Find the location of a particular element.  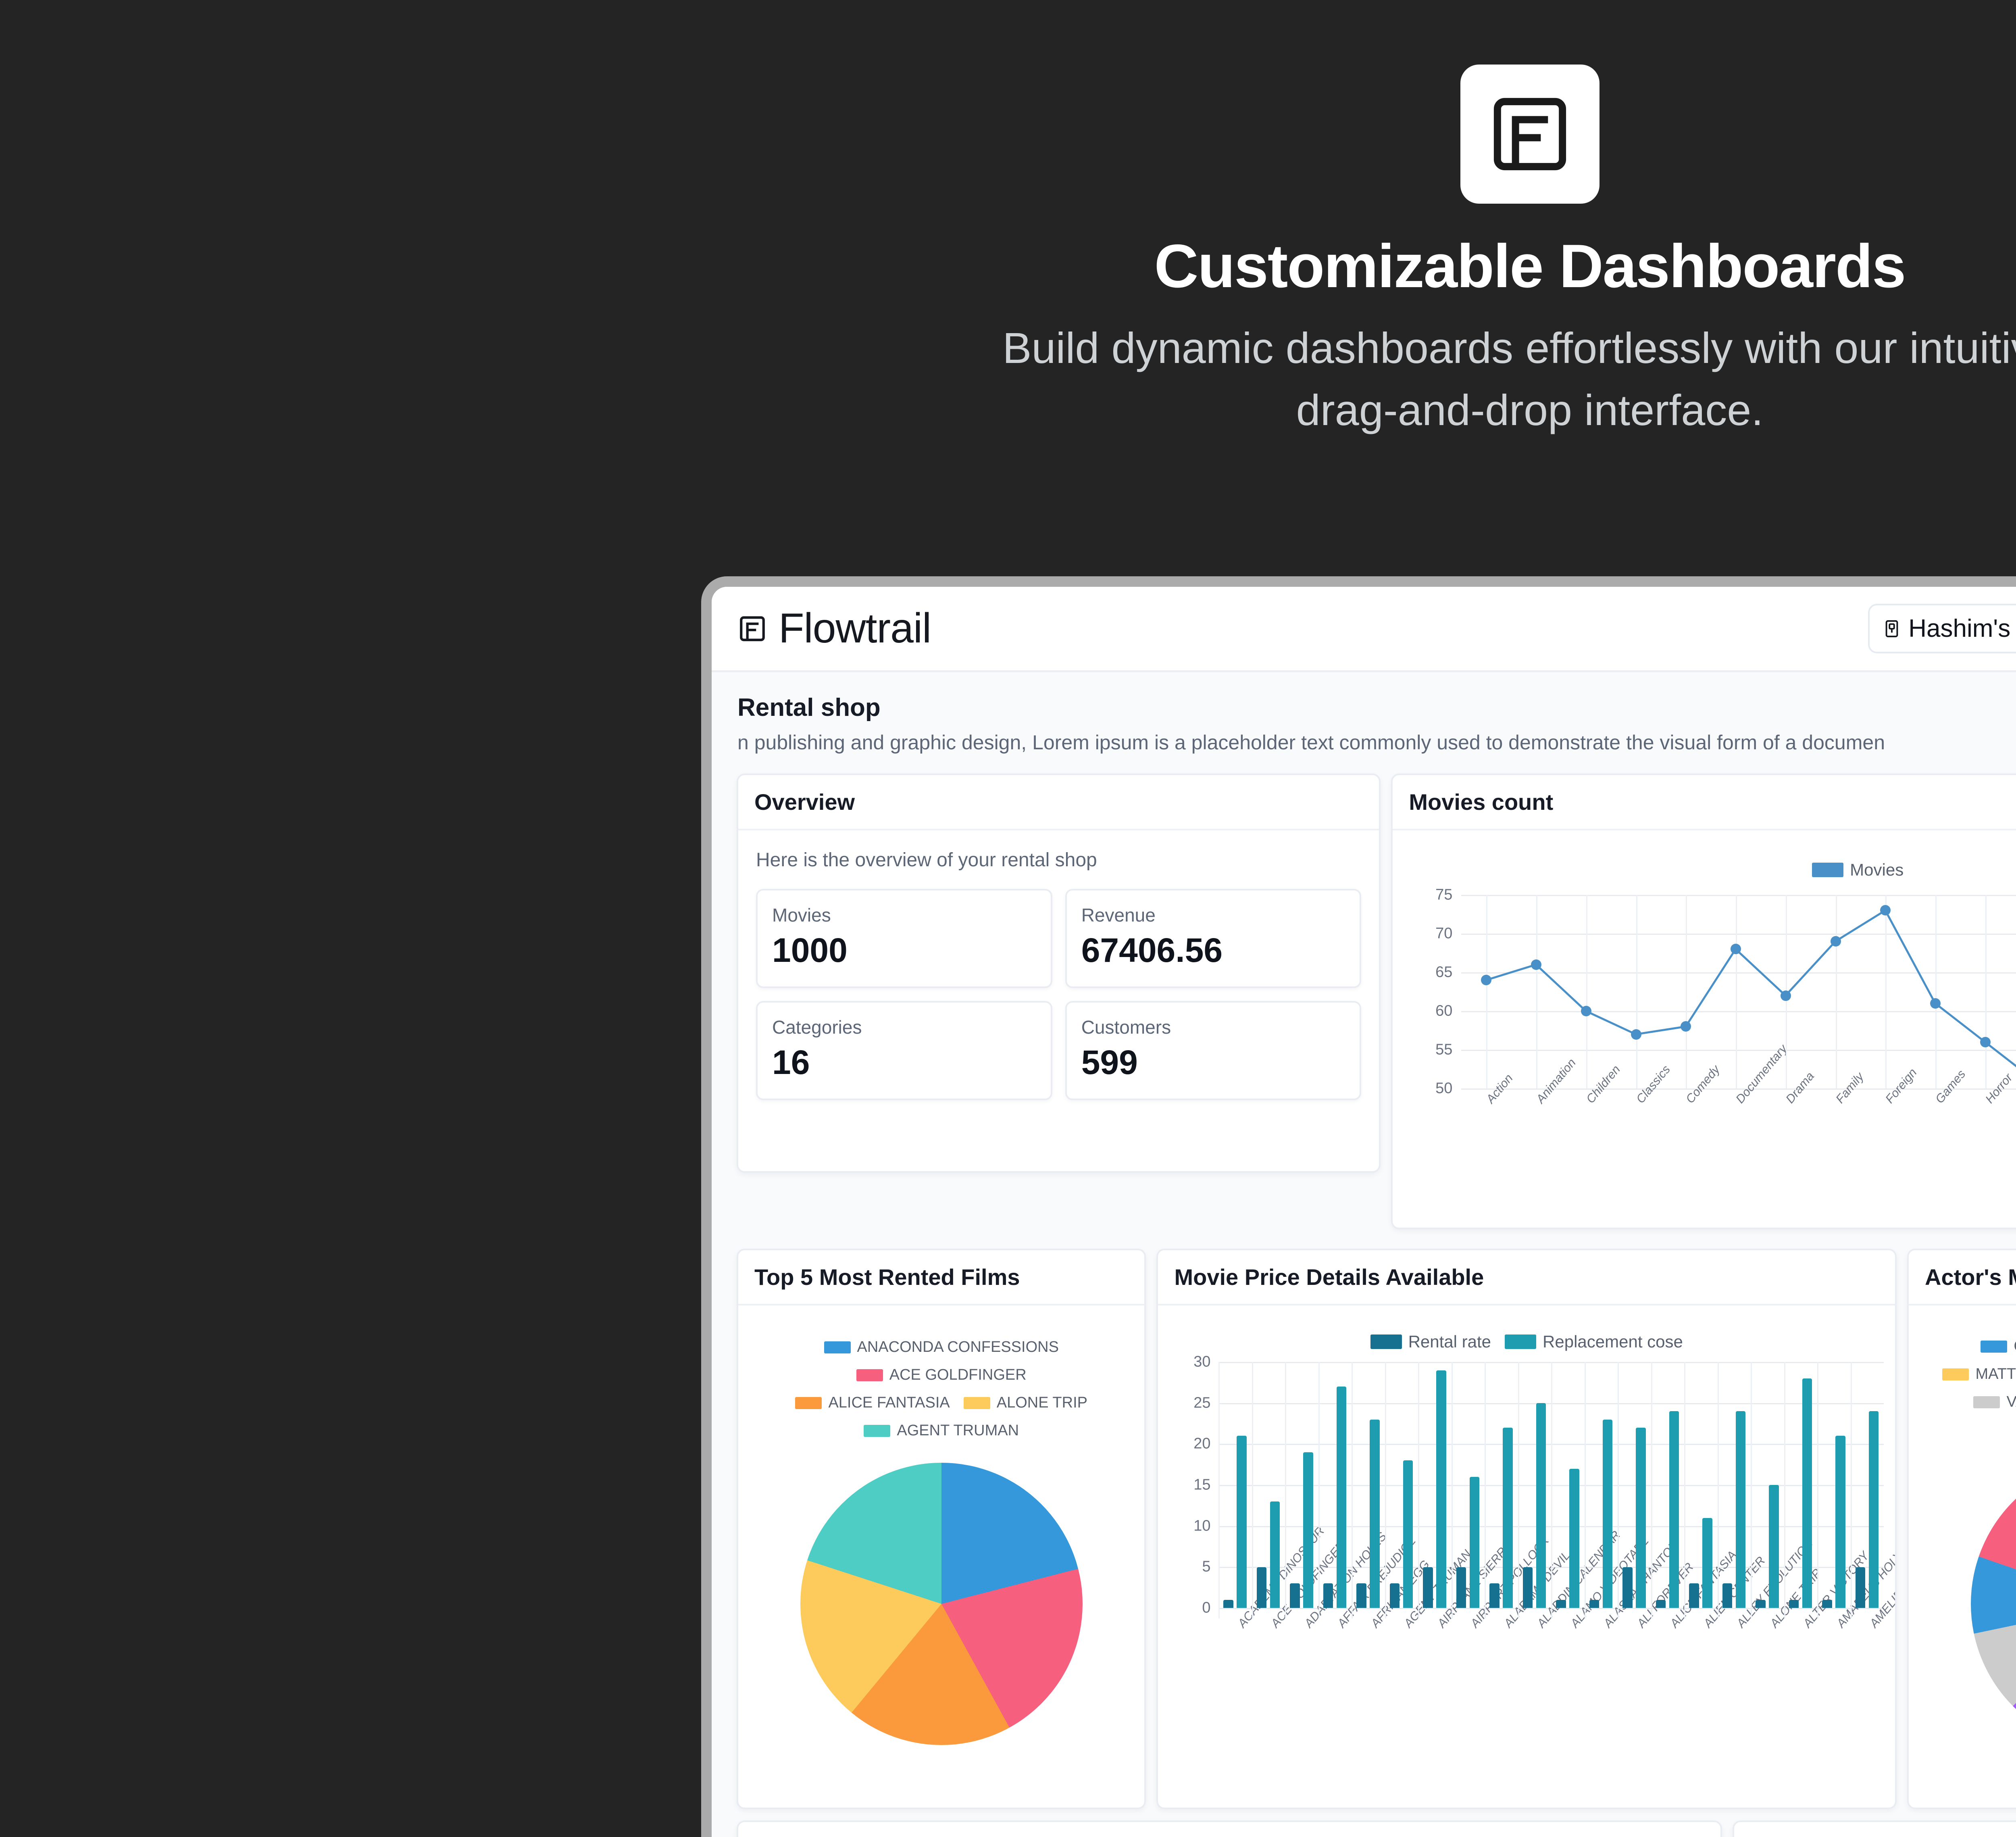

y-axis-tick: 0 is located at coordinates (1192, 1608).